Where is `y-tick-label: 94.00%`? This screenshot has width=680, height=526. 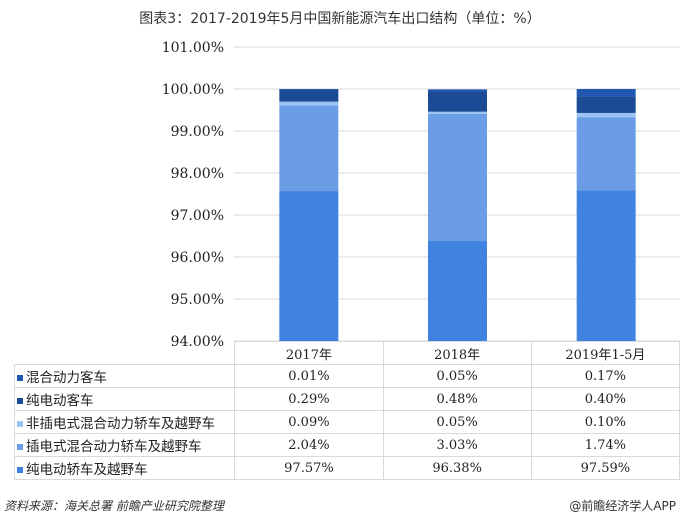
y-tick-label: 94.00% is located at coordinates (197, 342).